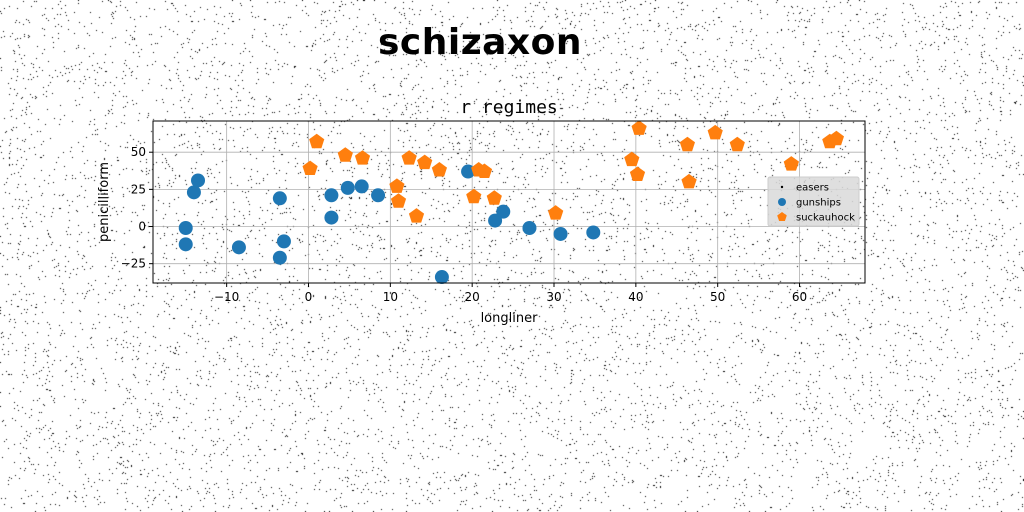 This screenshot has width=1024, height=512. Describe the element at coordinates (818, 203) in the screenshot. I see `legend-label-gunships: gunships` at that location.